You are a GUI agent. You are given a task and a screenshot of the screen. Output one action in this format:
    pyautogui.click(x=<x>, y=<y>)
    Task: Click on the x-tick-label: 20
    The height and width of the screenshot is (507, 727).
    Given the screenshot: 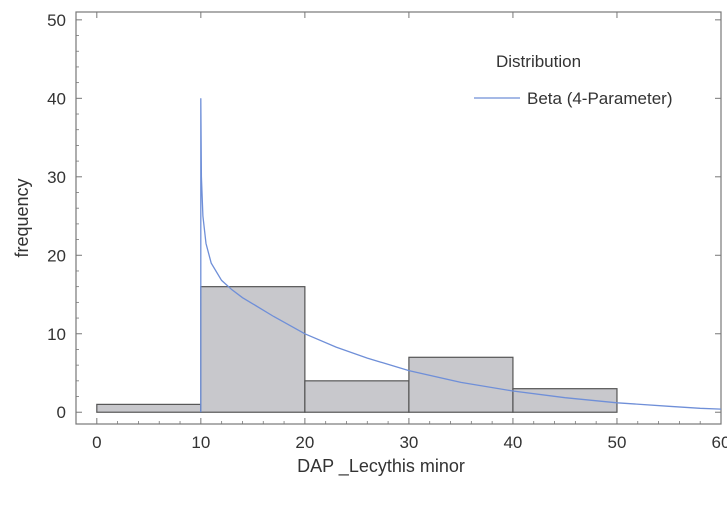 What is the action you would take?
    pyautogui.click(x=304, y=442)
    